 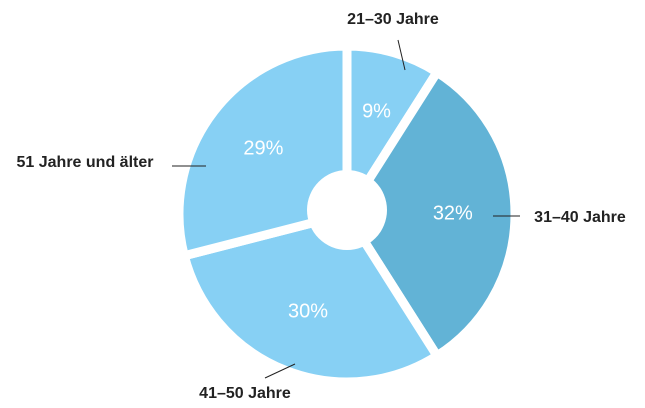 What do you see at coordinates (245, 393) in the screenshot?
I see `category-label: 41–50 Jahre` at bounding box center [245, 393].